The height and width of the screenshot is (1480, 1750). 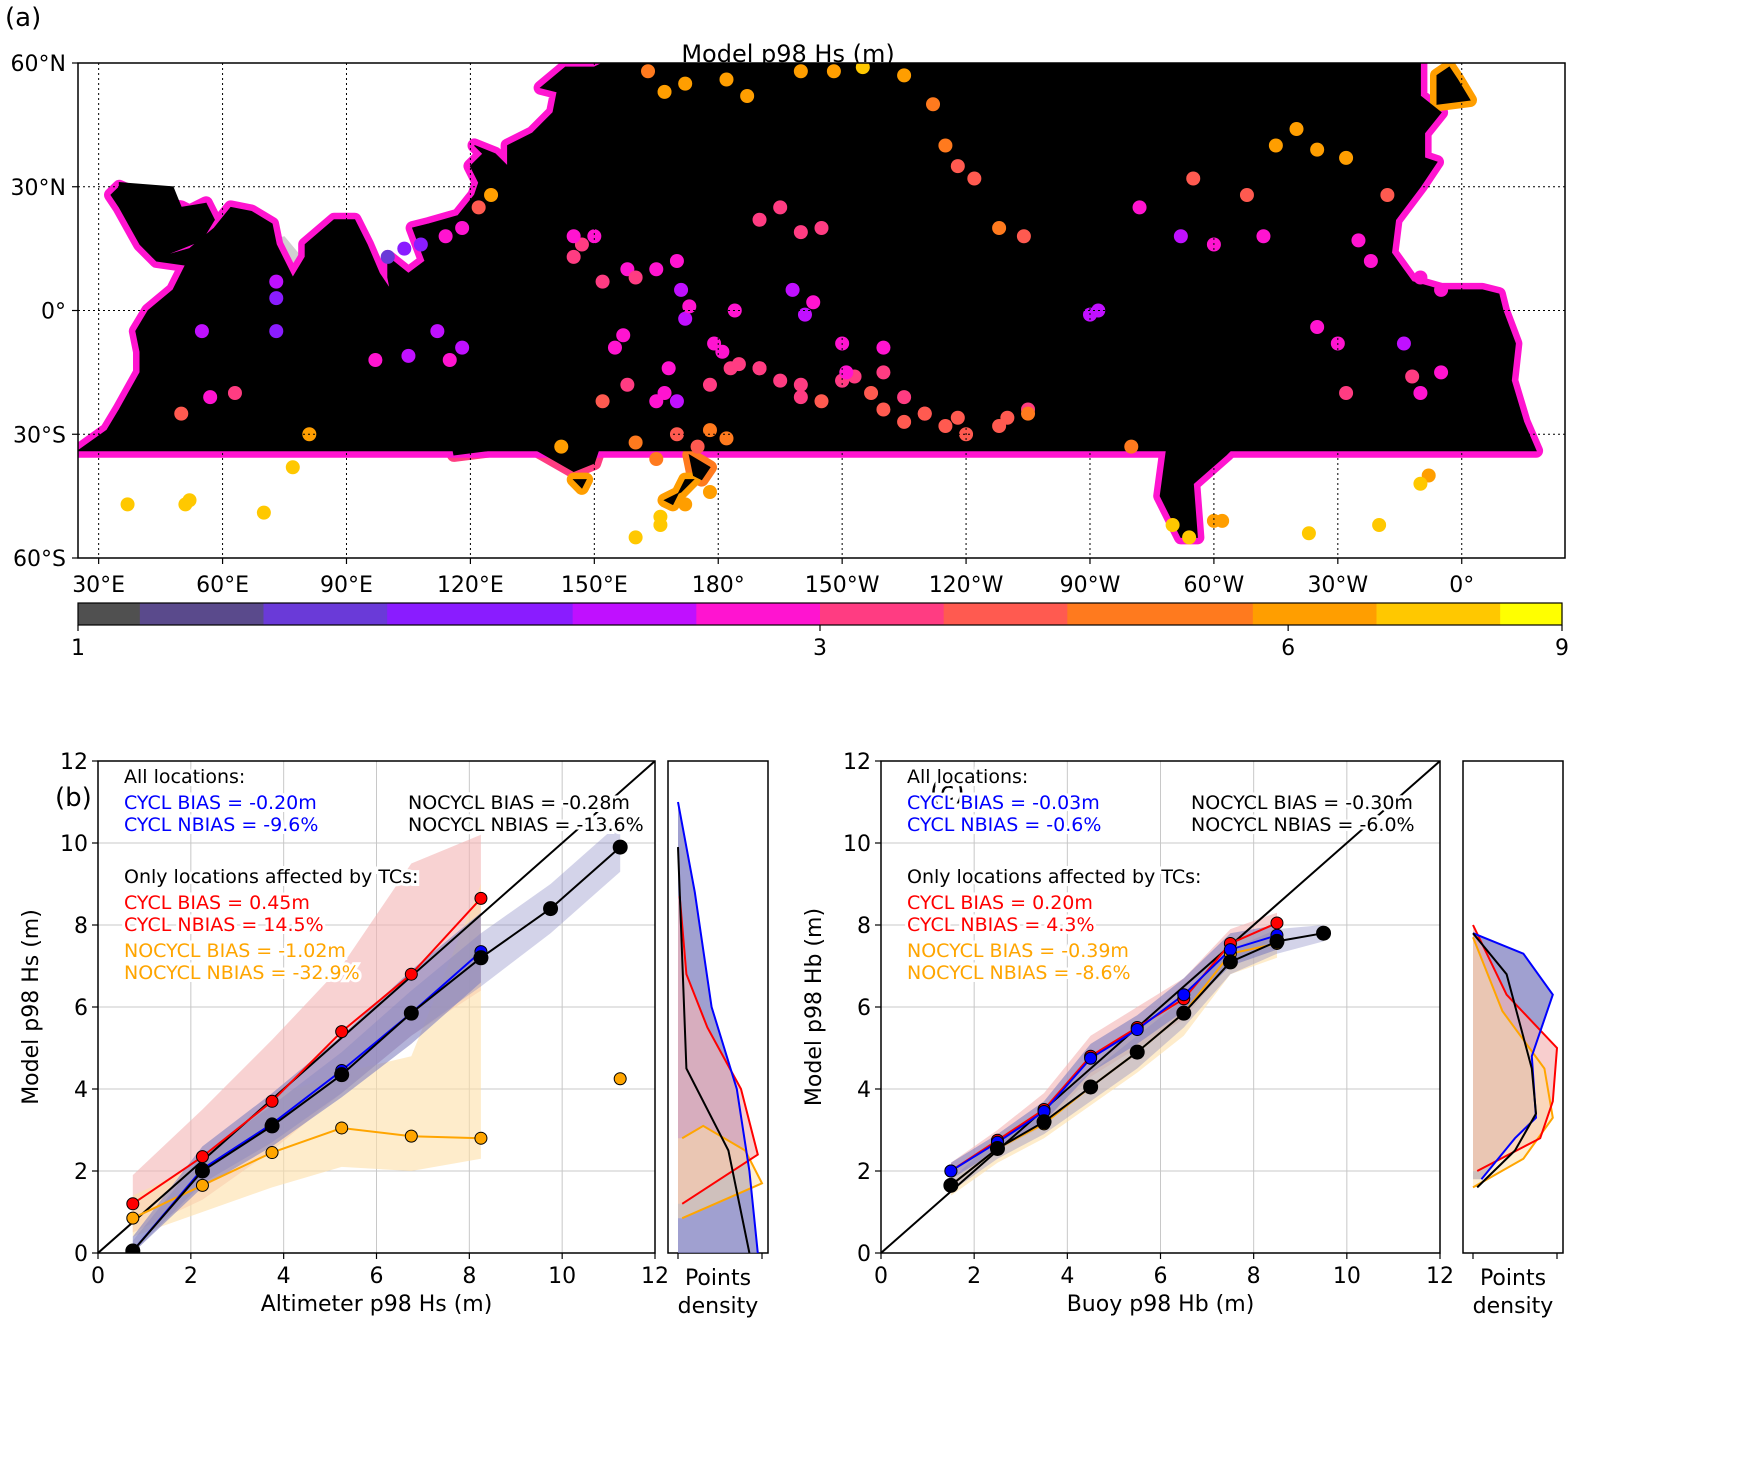 What do you see at coordinates (947, 792) in the screenshot?
I see `panel-label-c: (c)` at bounding box center [947, 792].